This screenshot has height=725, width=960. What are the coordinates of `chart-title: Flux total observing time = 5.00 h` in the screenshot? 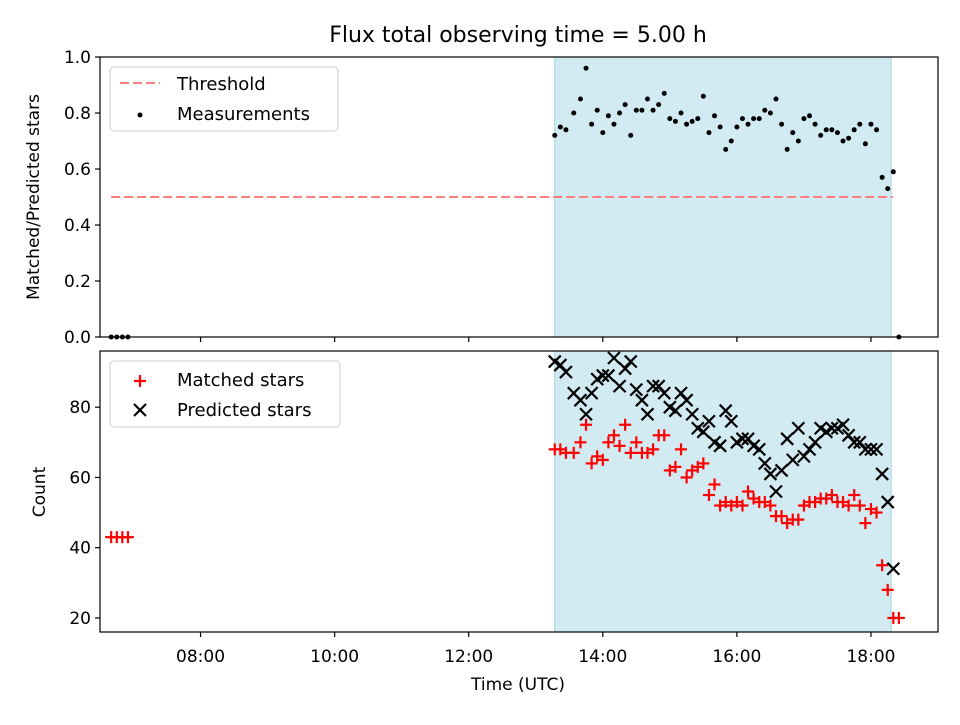 It's located at (518, 35).